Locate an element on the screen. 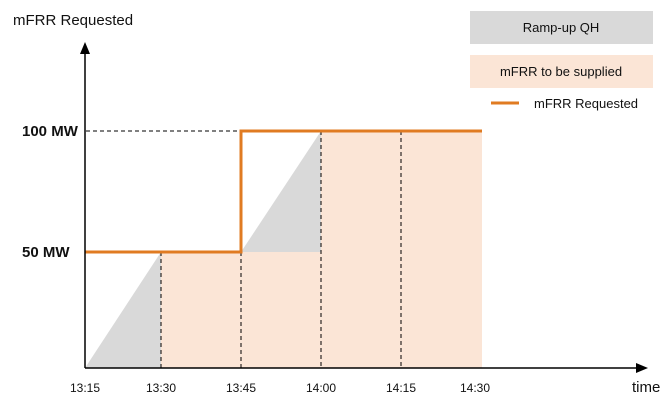 This screenshot has width=670, height=403. legend-label-supply: mFRR to be supplied is located at coordinates (561, 71).